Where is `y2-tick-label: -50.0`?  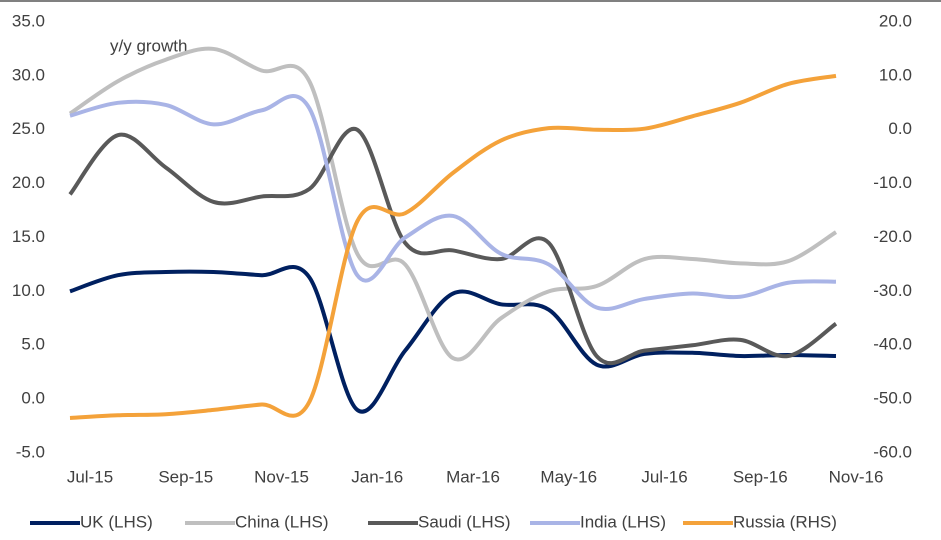
y2-tick-label: -50.0 is located at coordinates (892, 398).